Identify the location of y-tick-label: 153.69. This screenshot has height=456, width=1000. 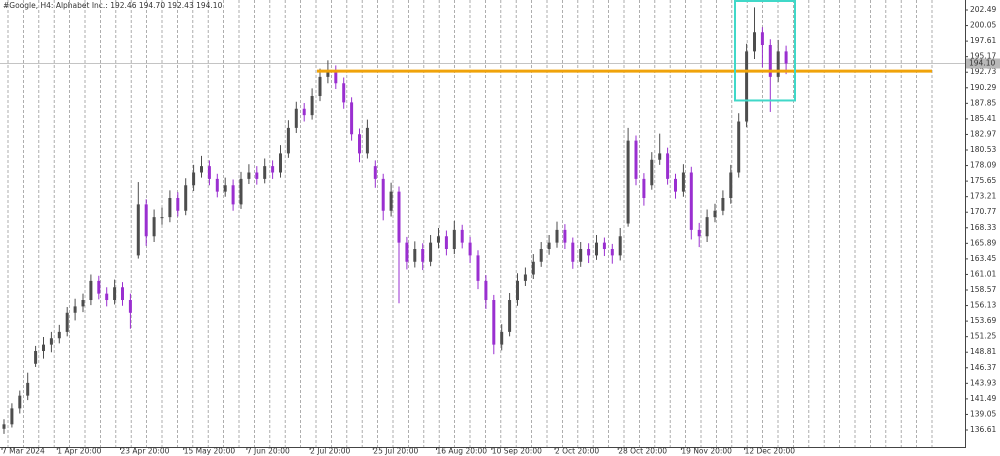
(983, 320).